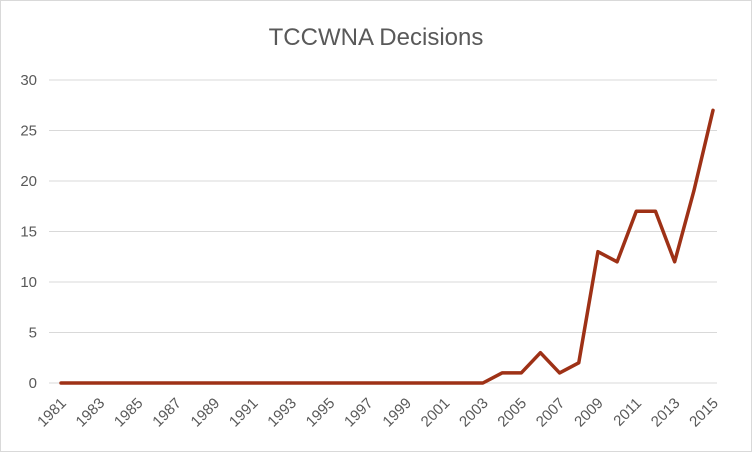 This screenshot has height=452, width=752. What do you see at coordinates (704, 413) in the screenshot?
I see `x-tick-label: 2015` at bounding box center [704, 413].